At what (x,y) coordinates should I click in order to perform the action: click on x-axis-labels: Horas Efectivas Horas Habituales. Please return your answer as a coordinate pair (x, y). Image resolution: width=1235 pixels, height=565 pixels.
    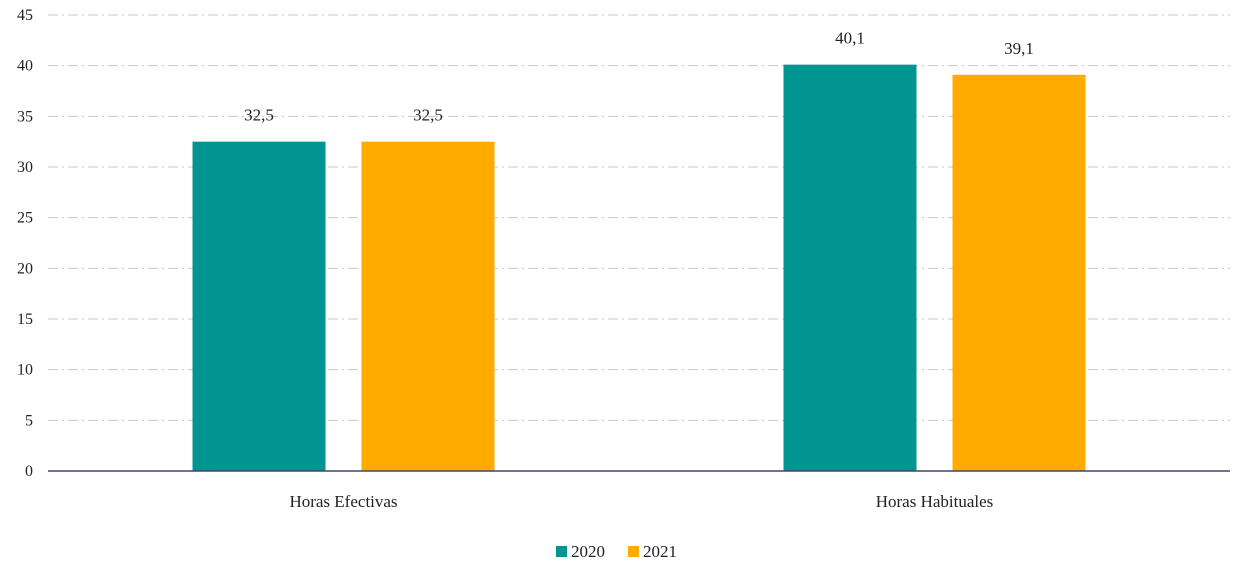
    Looking at the image, I should click on (641, 501).